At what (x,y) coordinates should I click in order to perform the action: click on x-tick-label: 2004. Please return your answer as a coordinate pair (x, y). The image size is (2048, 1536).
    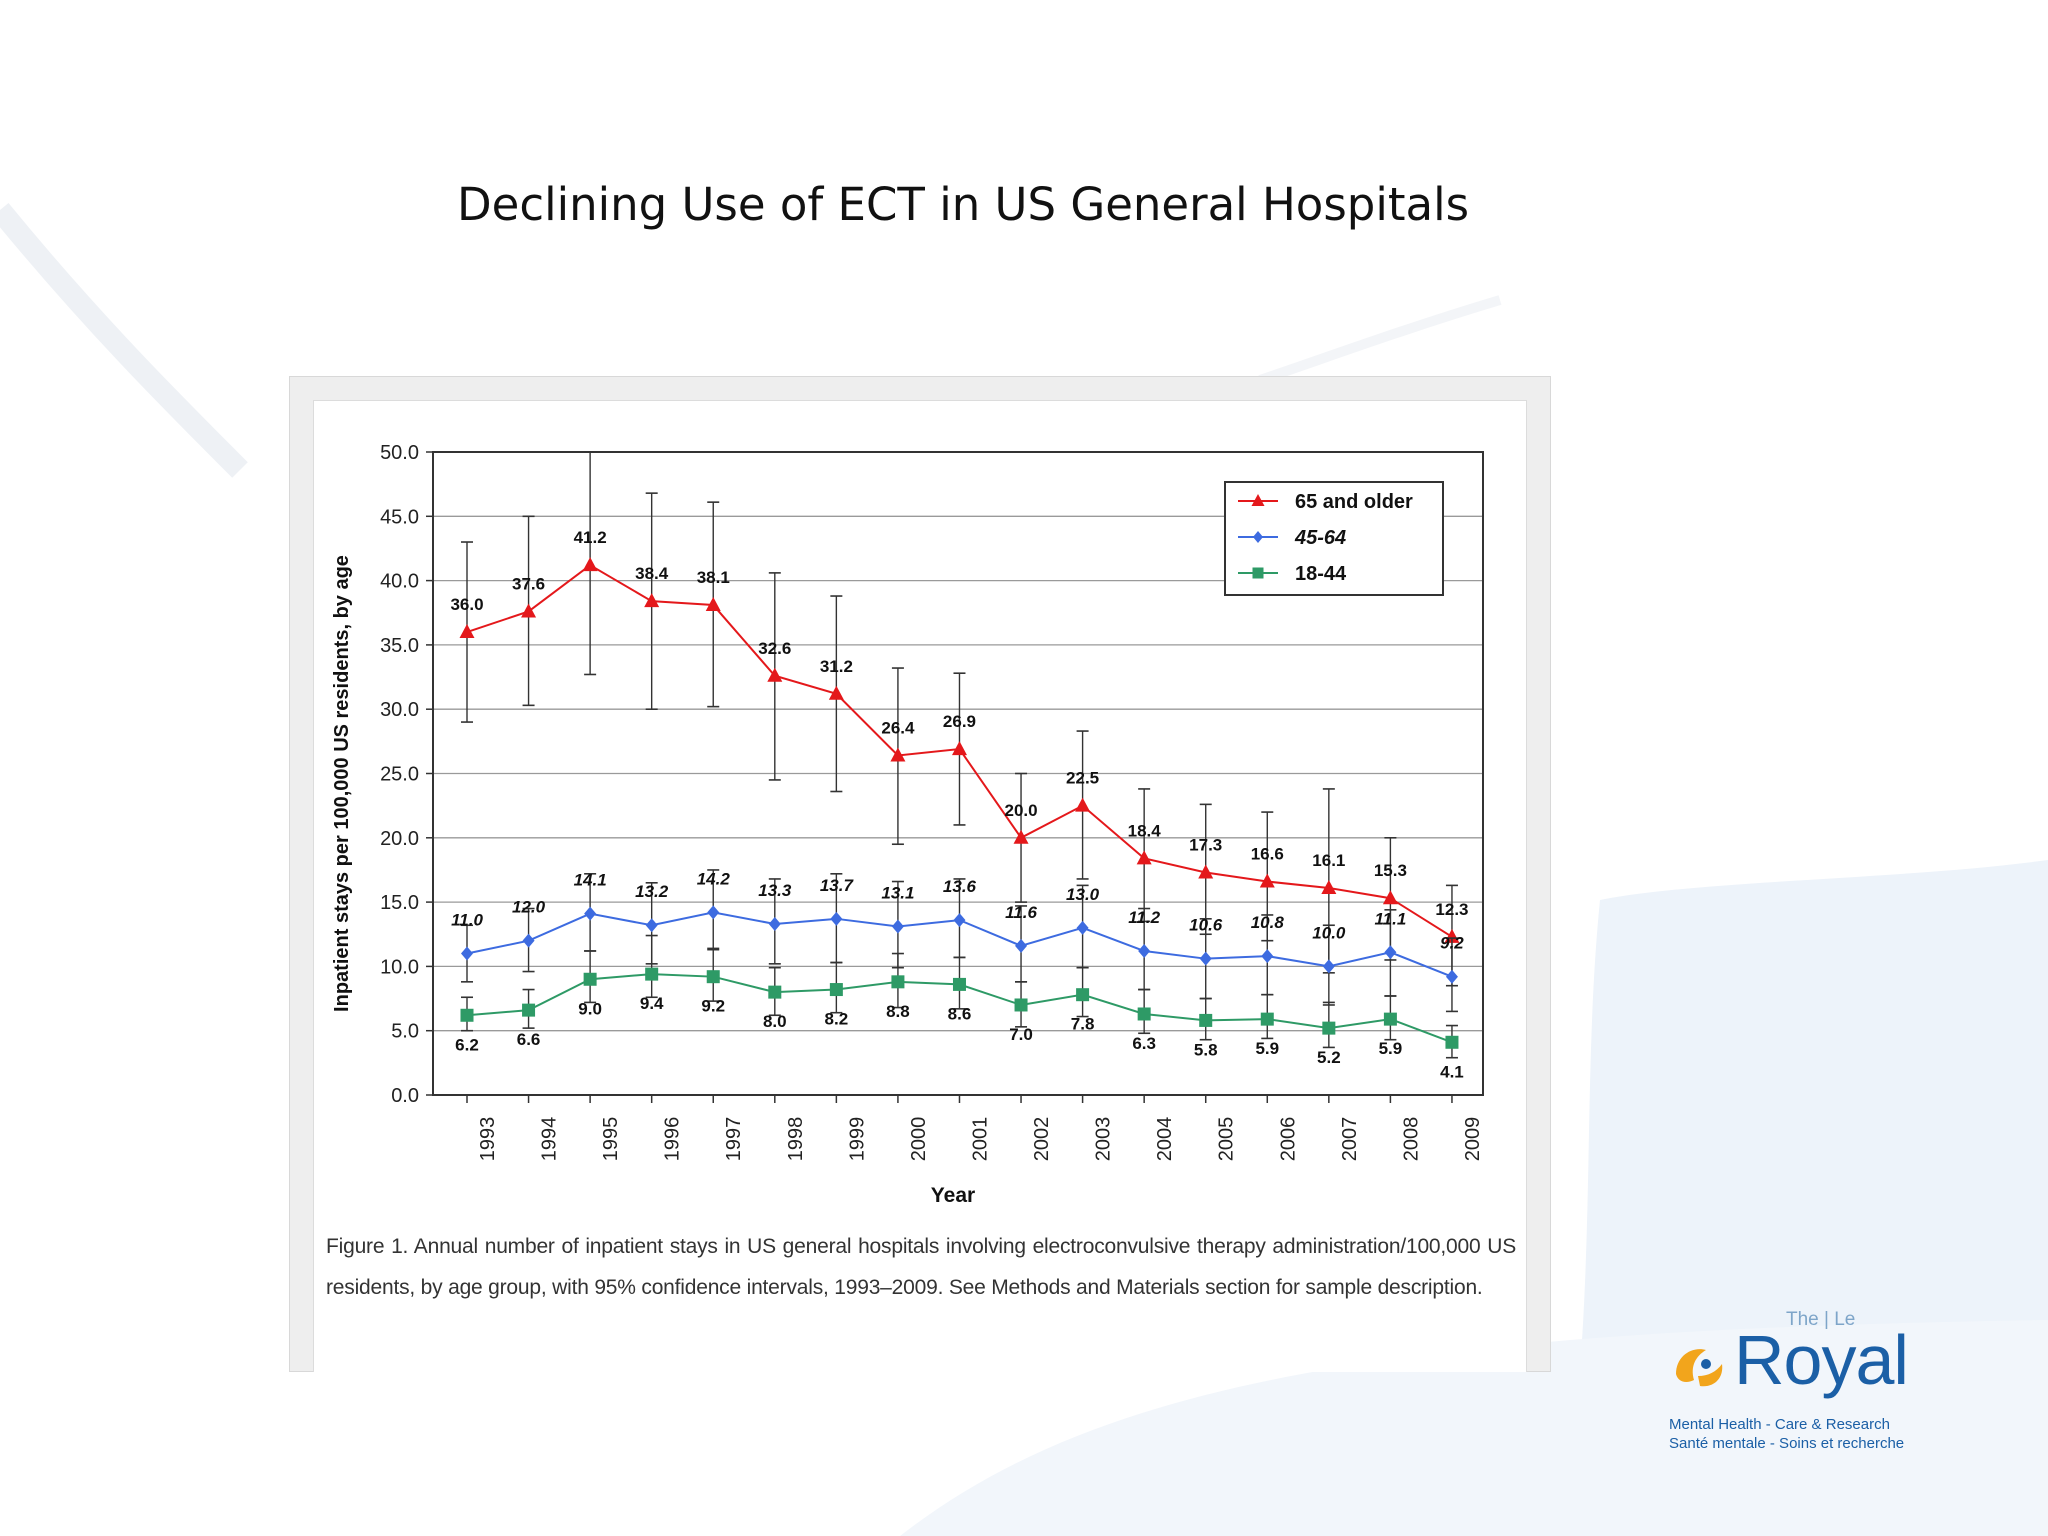
    Looking at the image, I should click on (1165, 1139).